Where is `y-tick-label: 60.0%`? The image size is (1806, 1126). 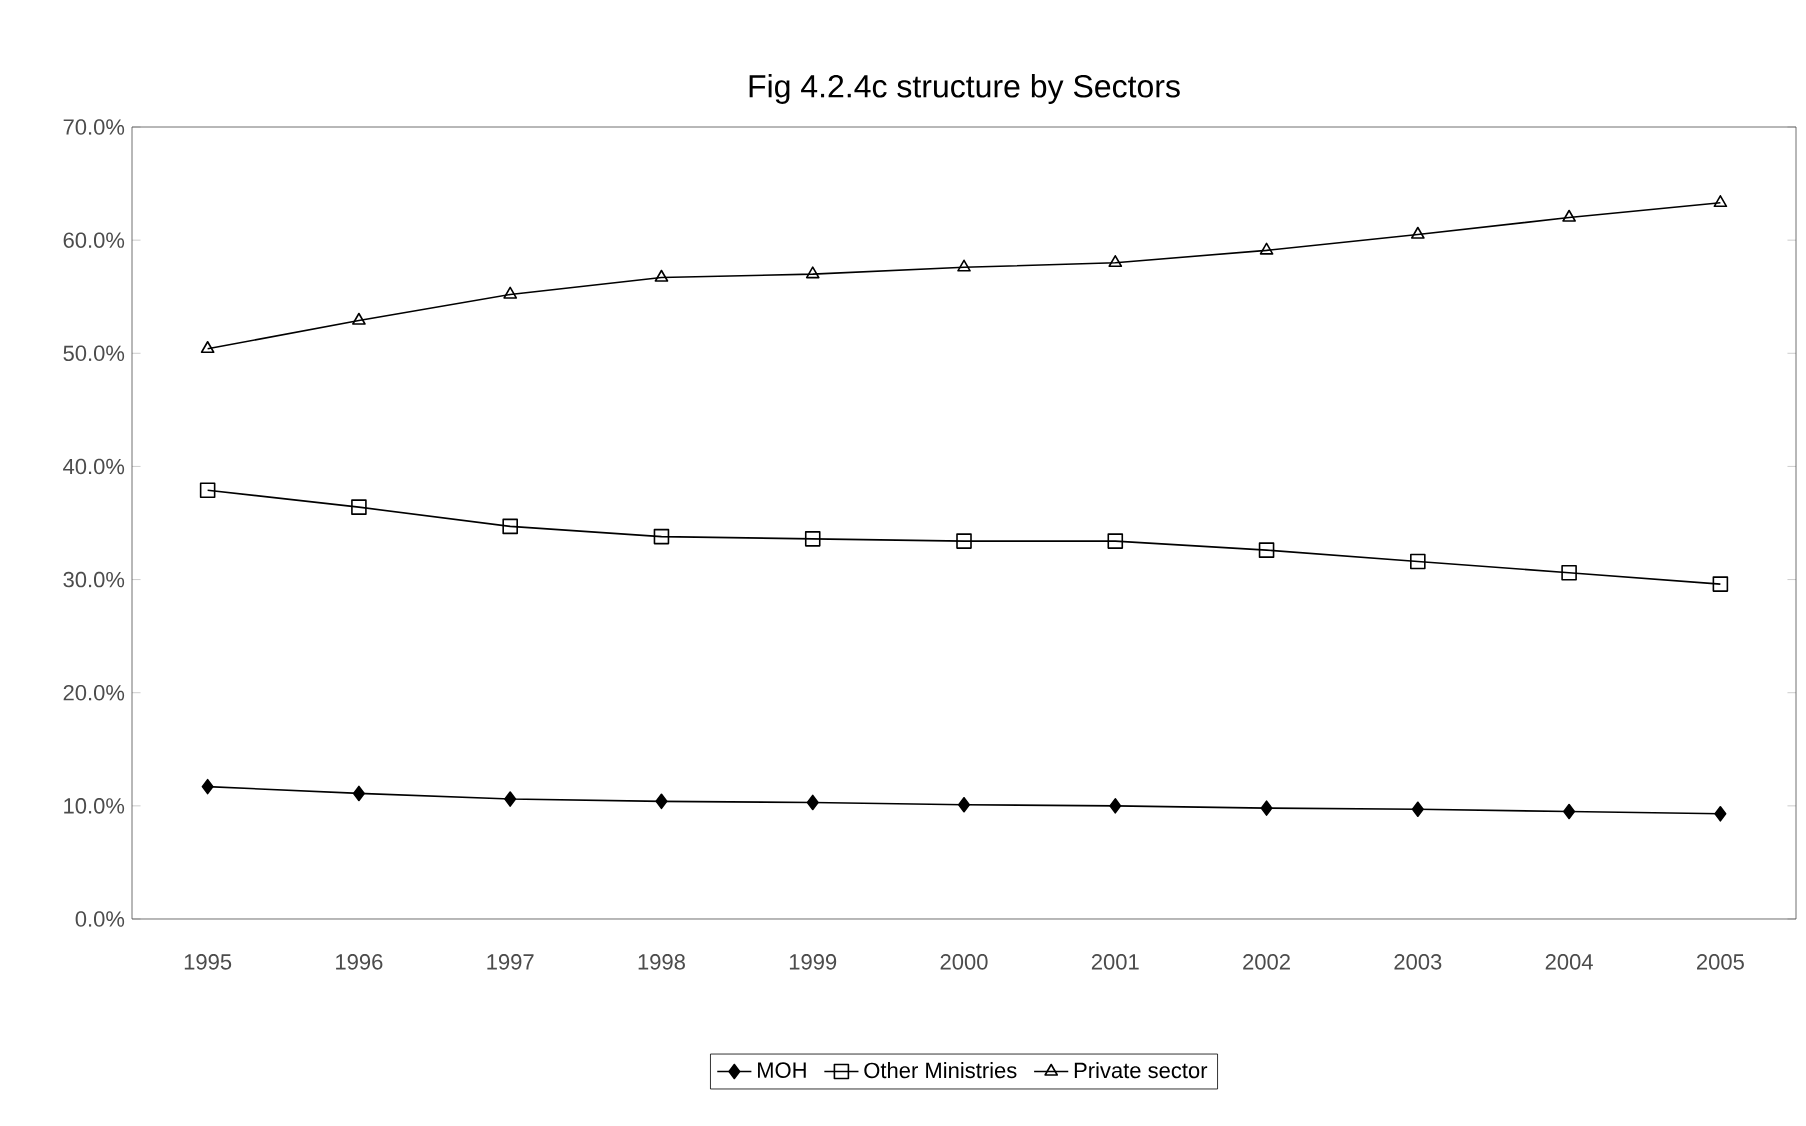 y-tick-label: 60.0% is located at coordinates (94, 240).